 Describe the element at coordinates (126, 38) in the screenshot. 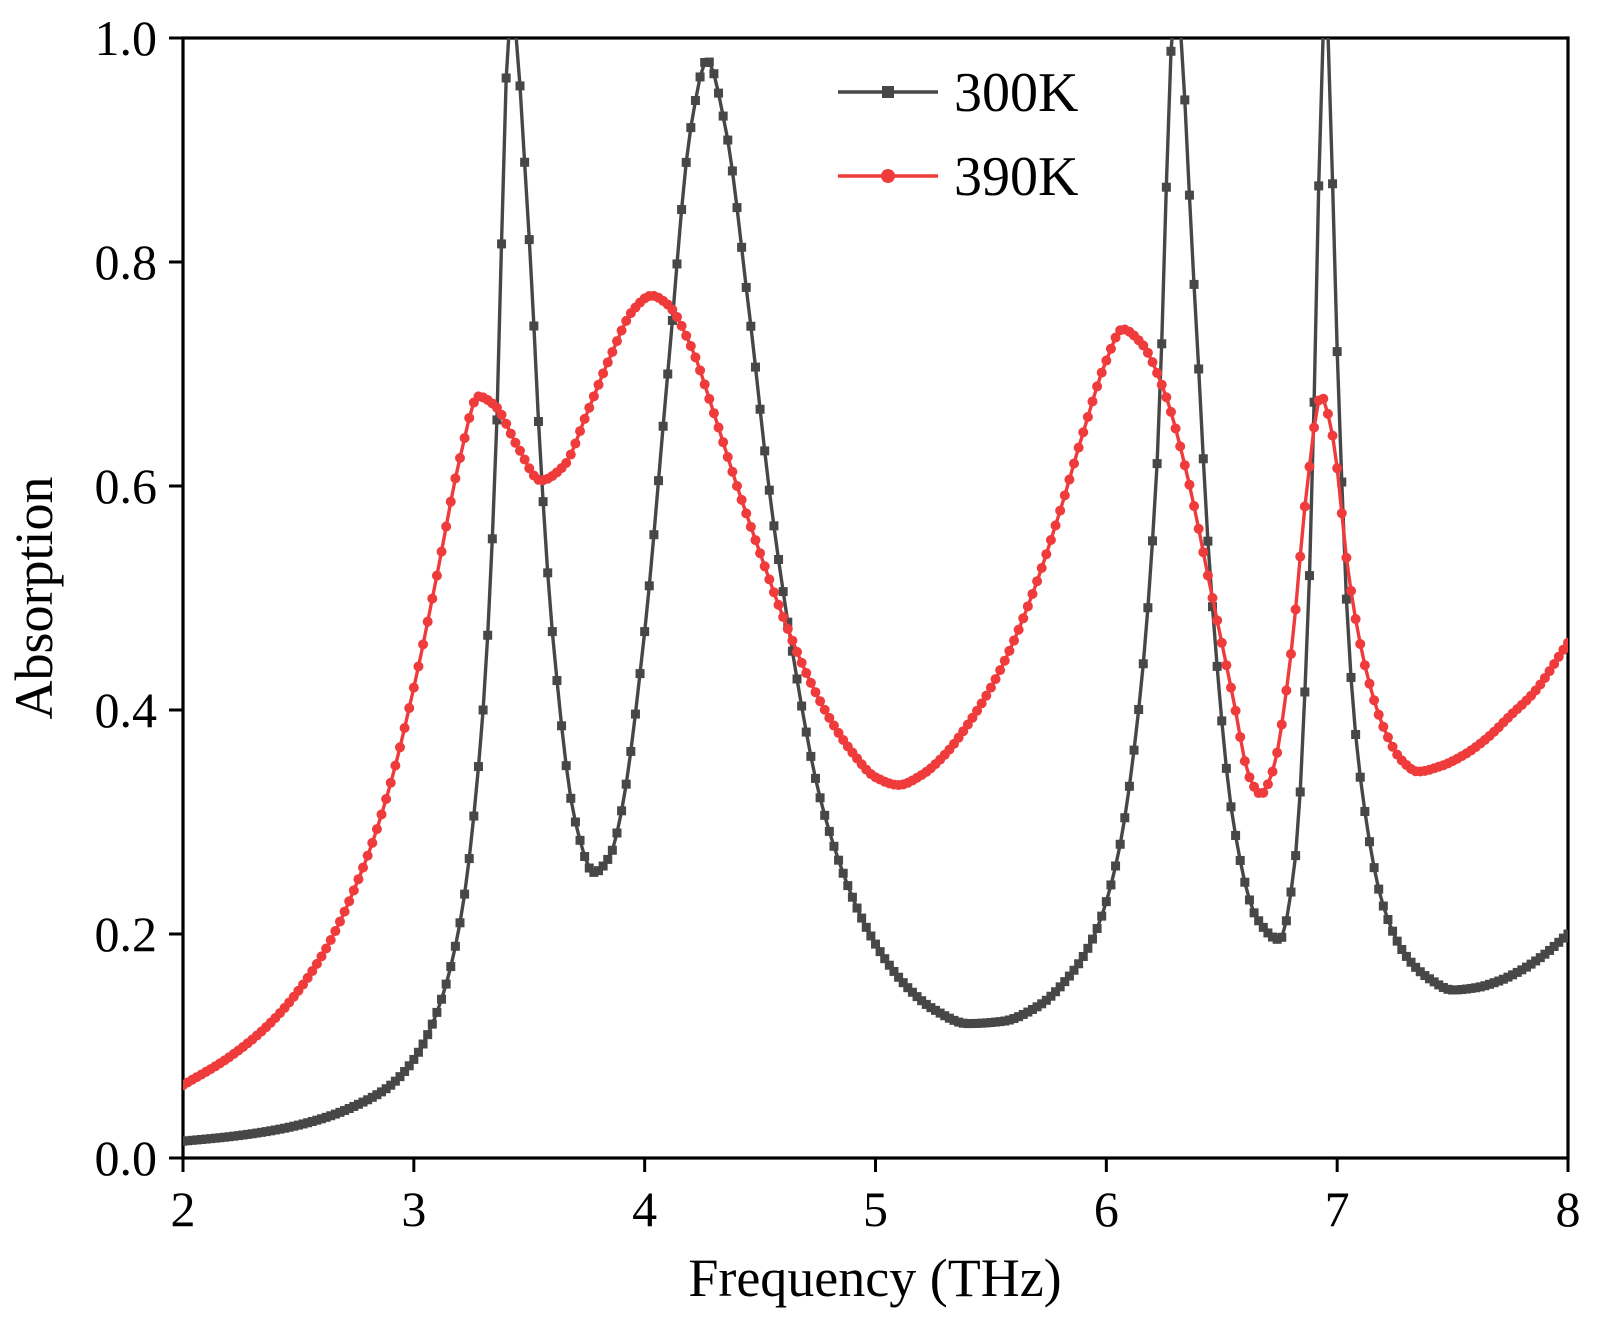

I see `y-tick-label: 1.0` at that location.